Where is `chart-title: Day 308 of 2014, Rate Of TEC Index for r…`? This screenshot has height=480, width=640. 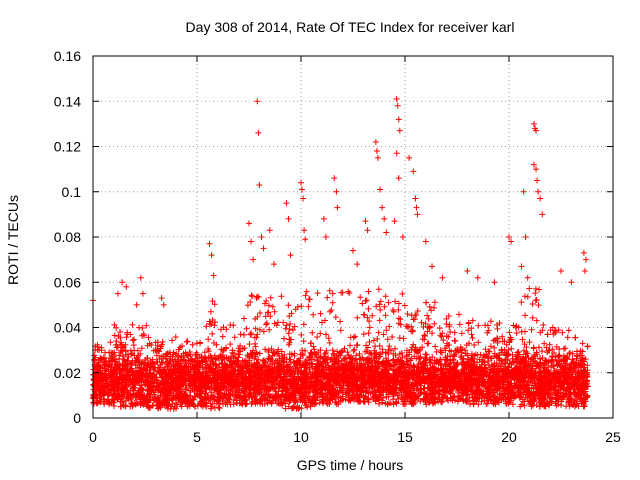 chart-title: Day 308 of 2014, Rate Of TEC Index for r… is located at coordinates (350, 27).